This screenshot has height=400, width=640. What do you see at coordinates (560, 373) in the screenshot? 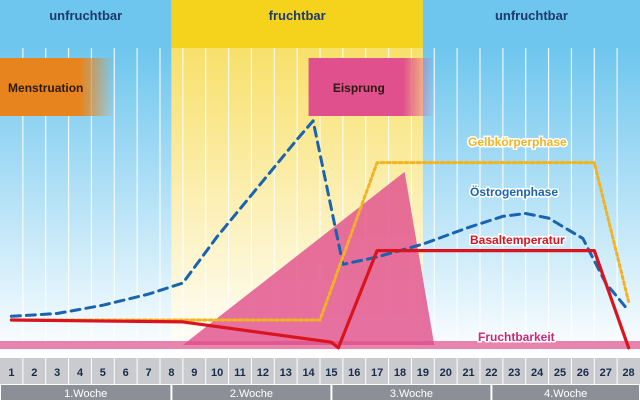
I see `day-tick-25: 25` at bounding box center [560, 373].